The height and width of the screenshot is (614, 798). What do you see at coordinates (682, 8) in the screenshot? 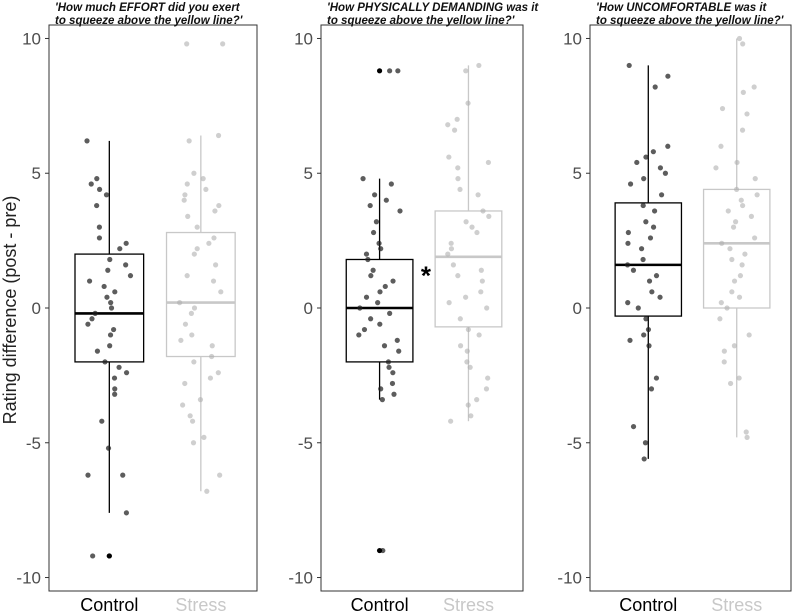
I see `panel-title-line: 'How UNCOMFORTABLE was it` at bounding box center [682, 8].